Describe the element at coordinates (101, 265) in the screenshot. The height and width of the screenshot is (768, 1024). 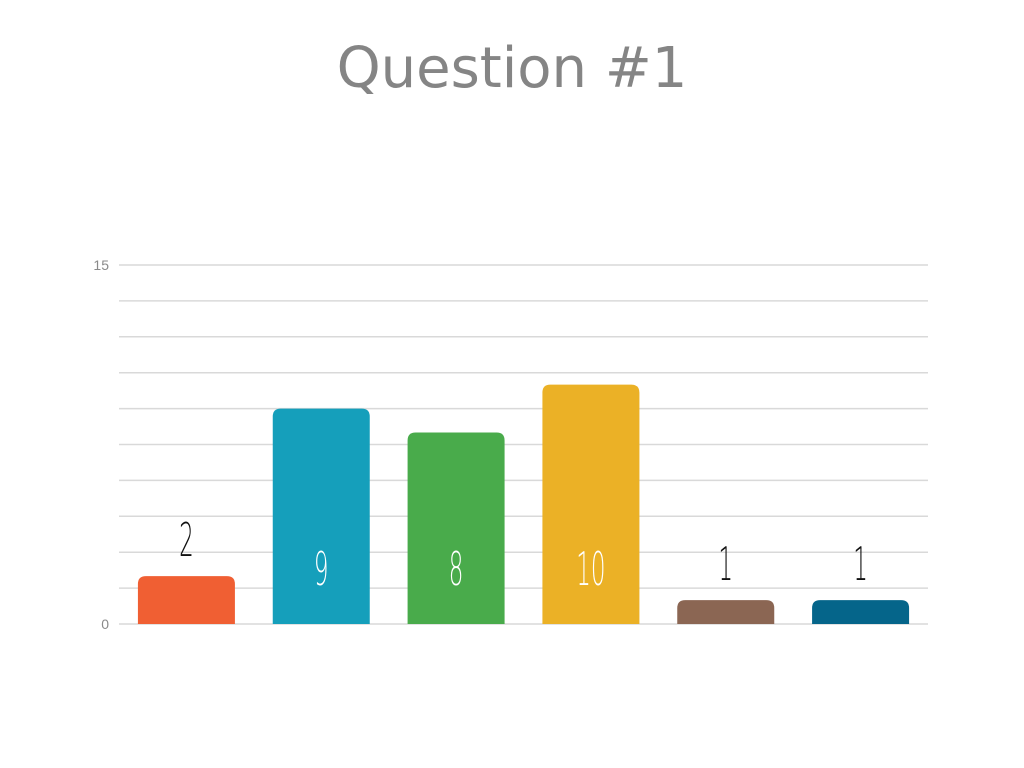
I see `y-tick-label: 15` at that location.